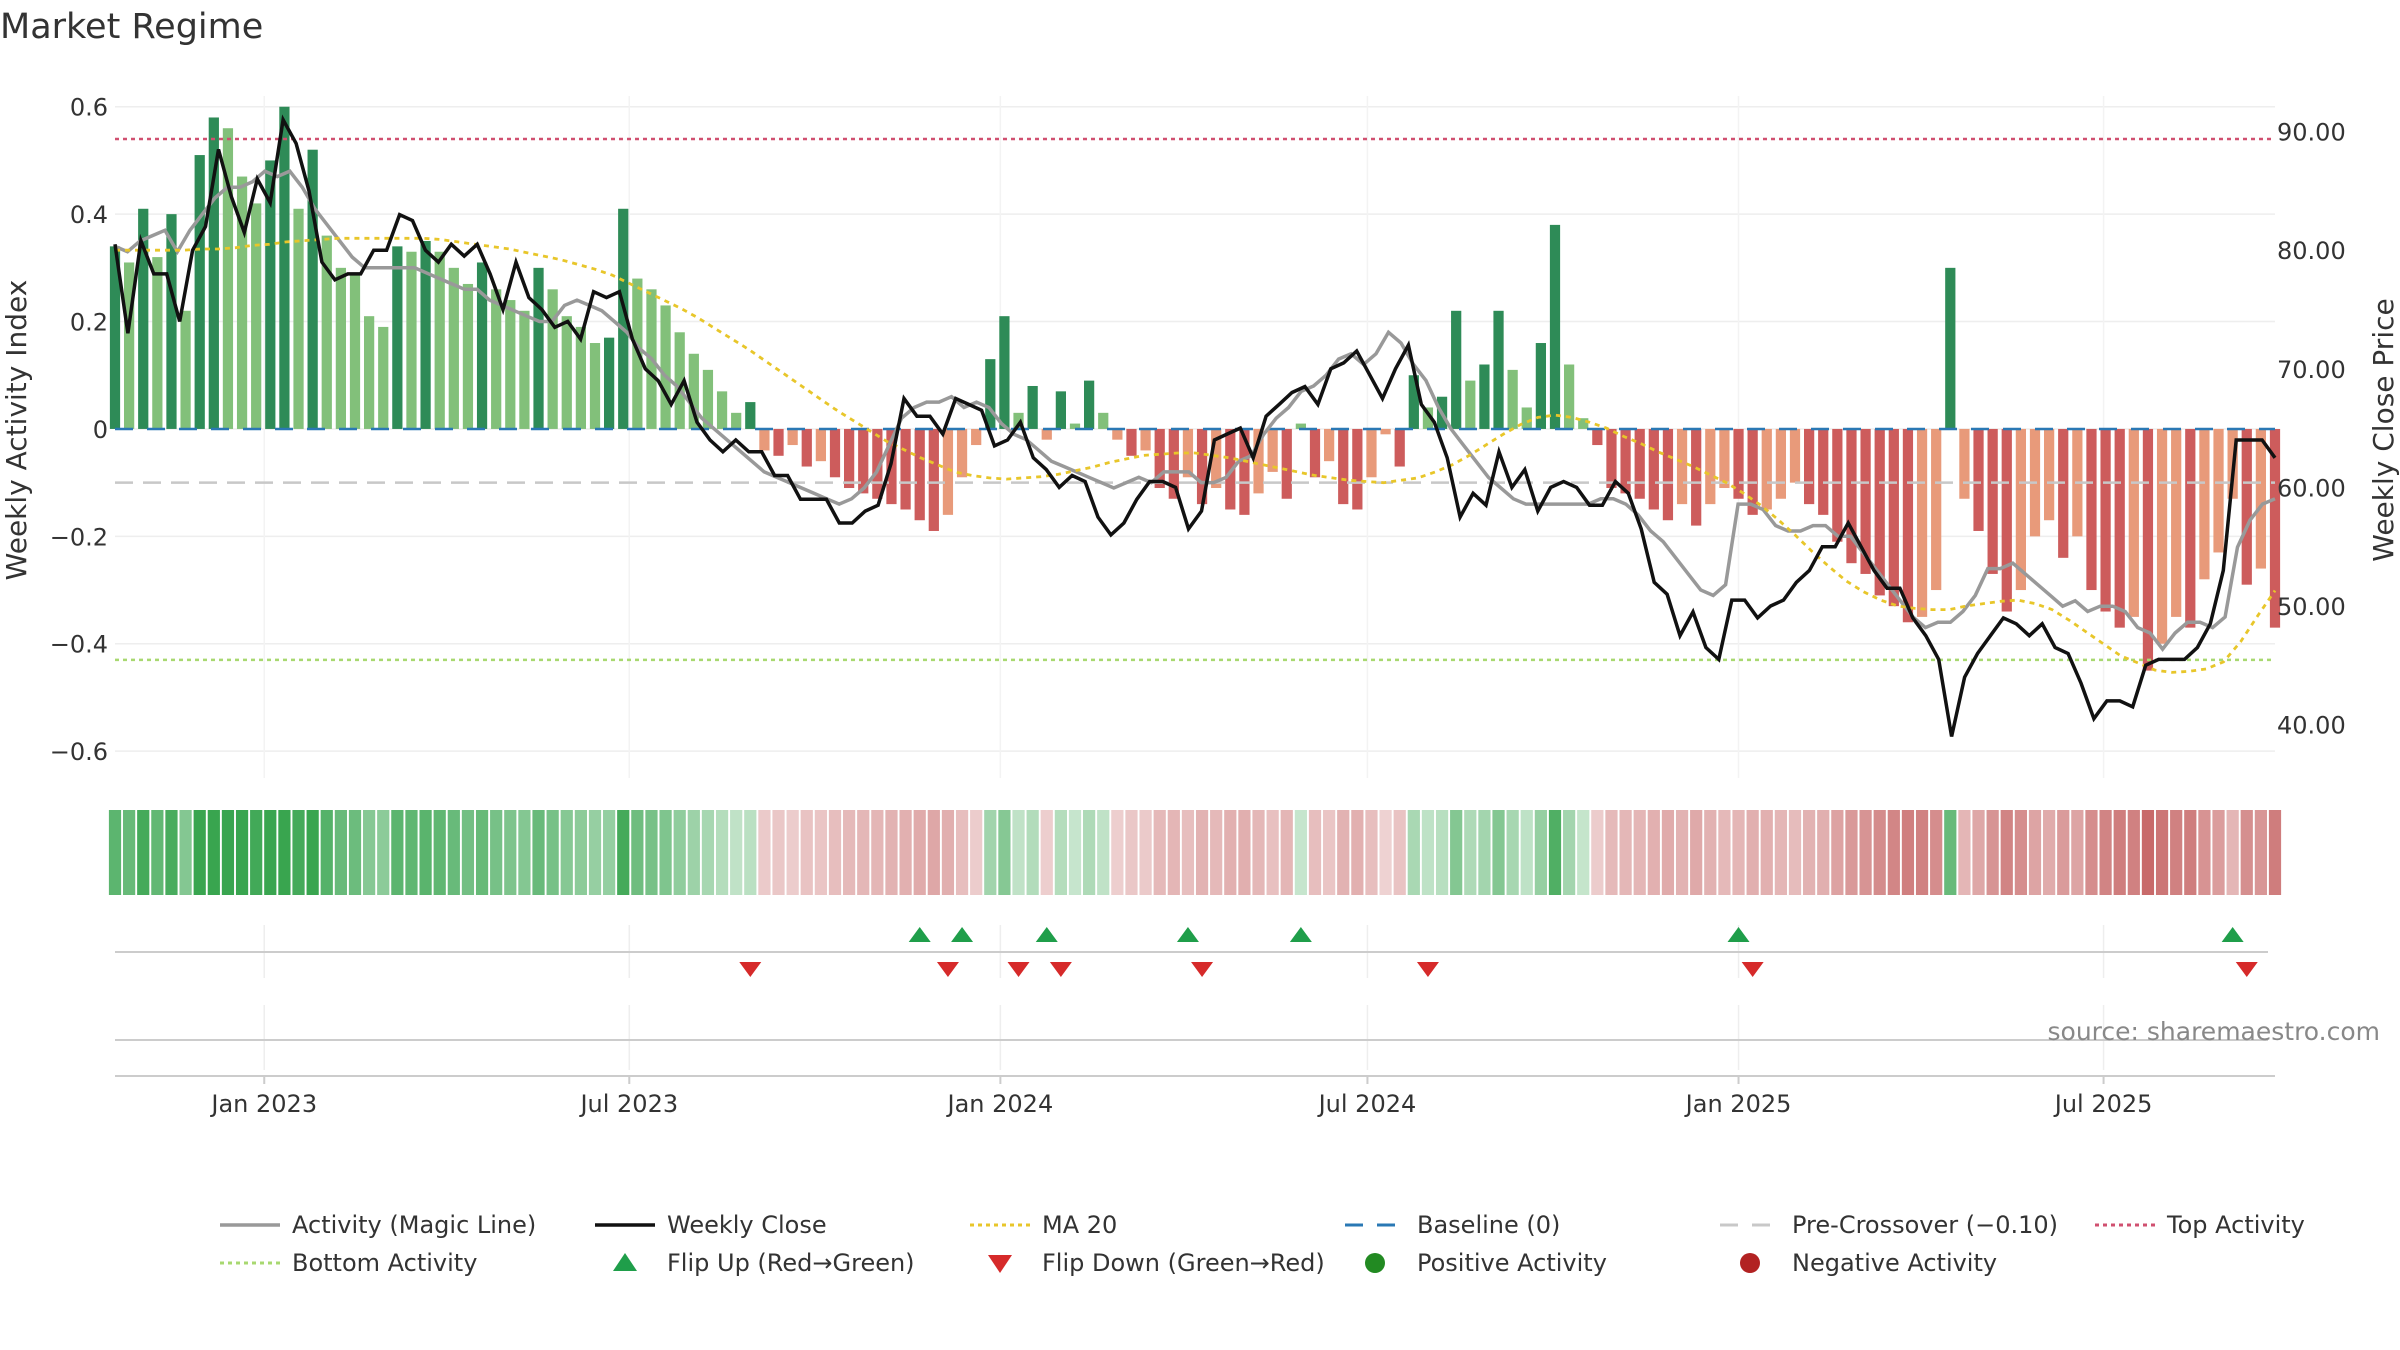  What do you see at coordinates (79, 430) in the screenshot?
I see `left-axis: 0.6 0.4 0.2 0 −0.2 −0.4 −0.6` at bounding box center [79, 430].